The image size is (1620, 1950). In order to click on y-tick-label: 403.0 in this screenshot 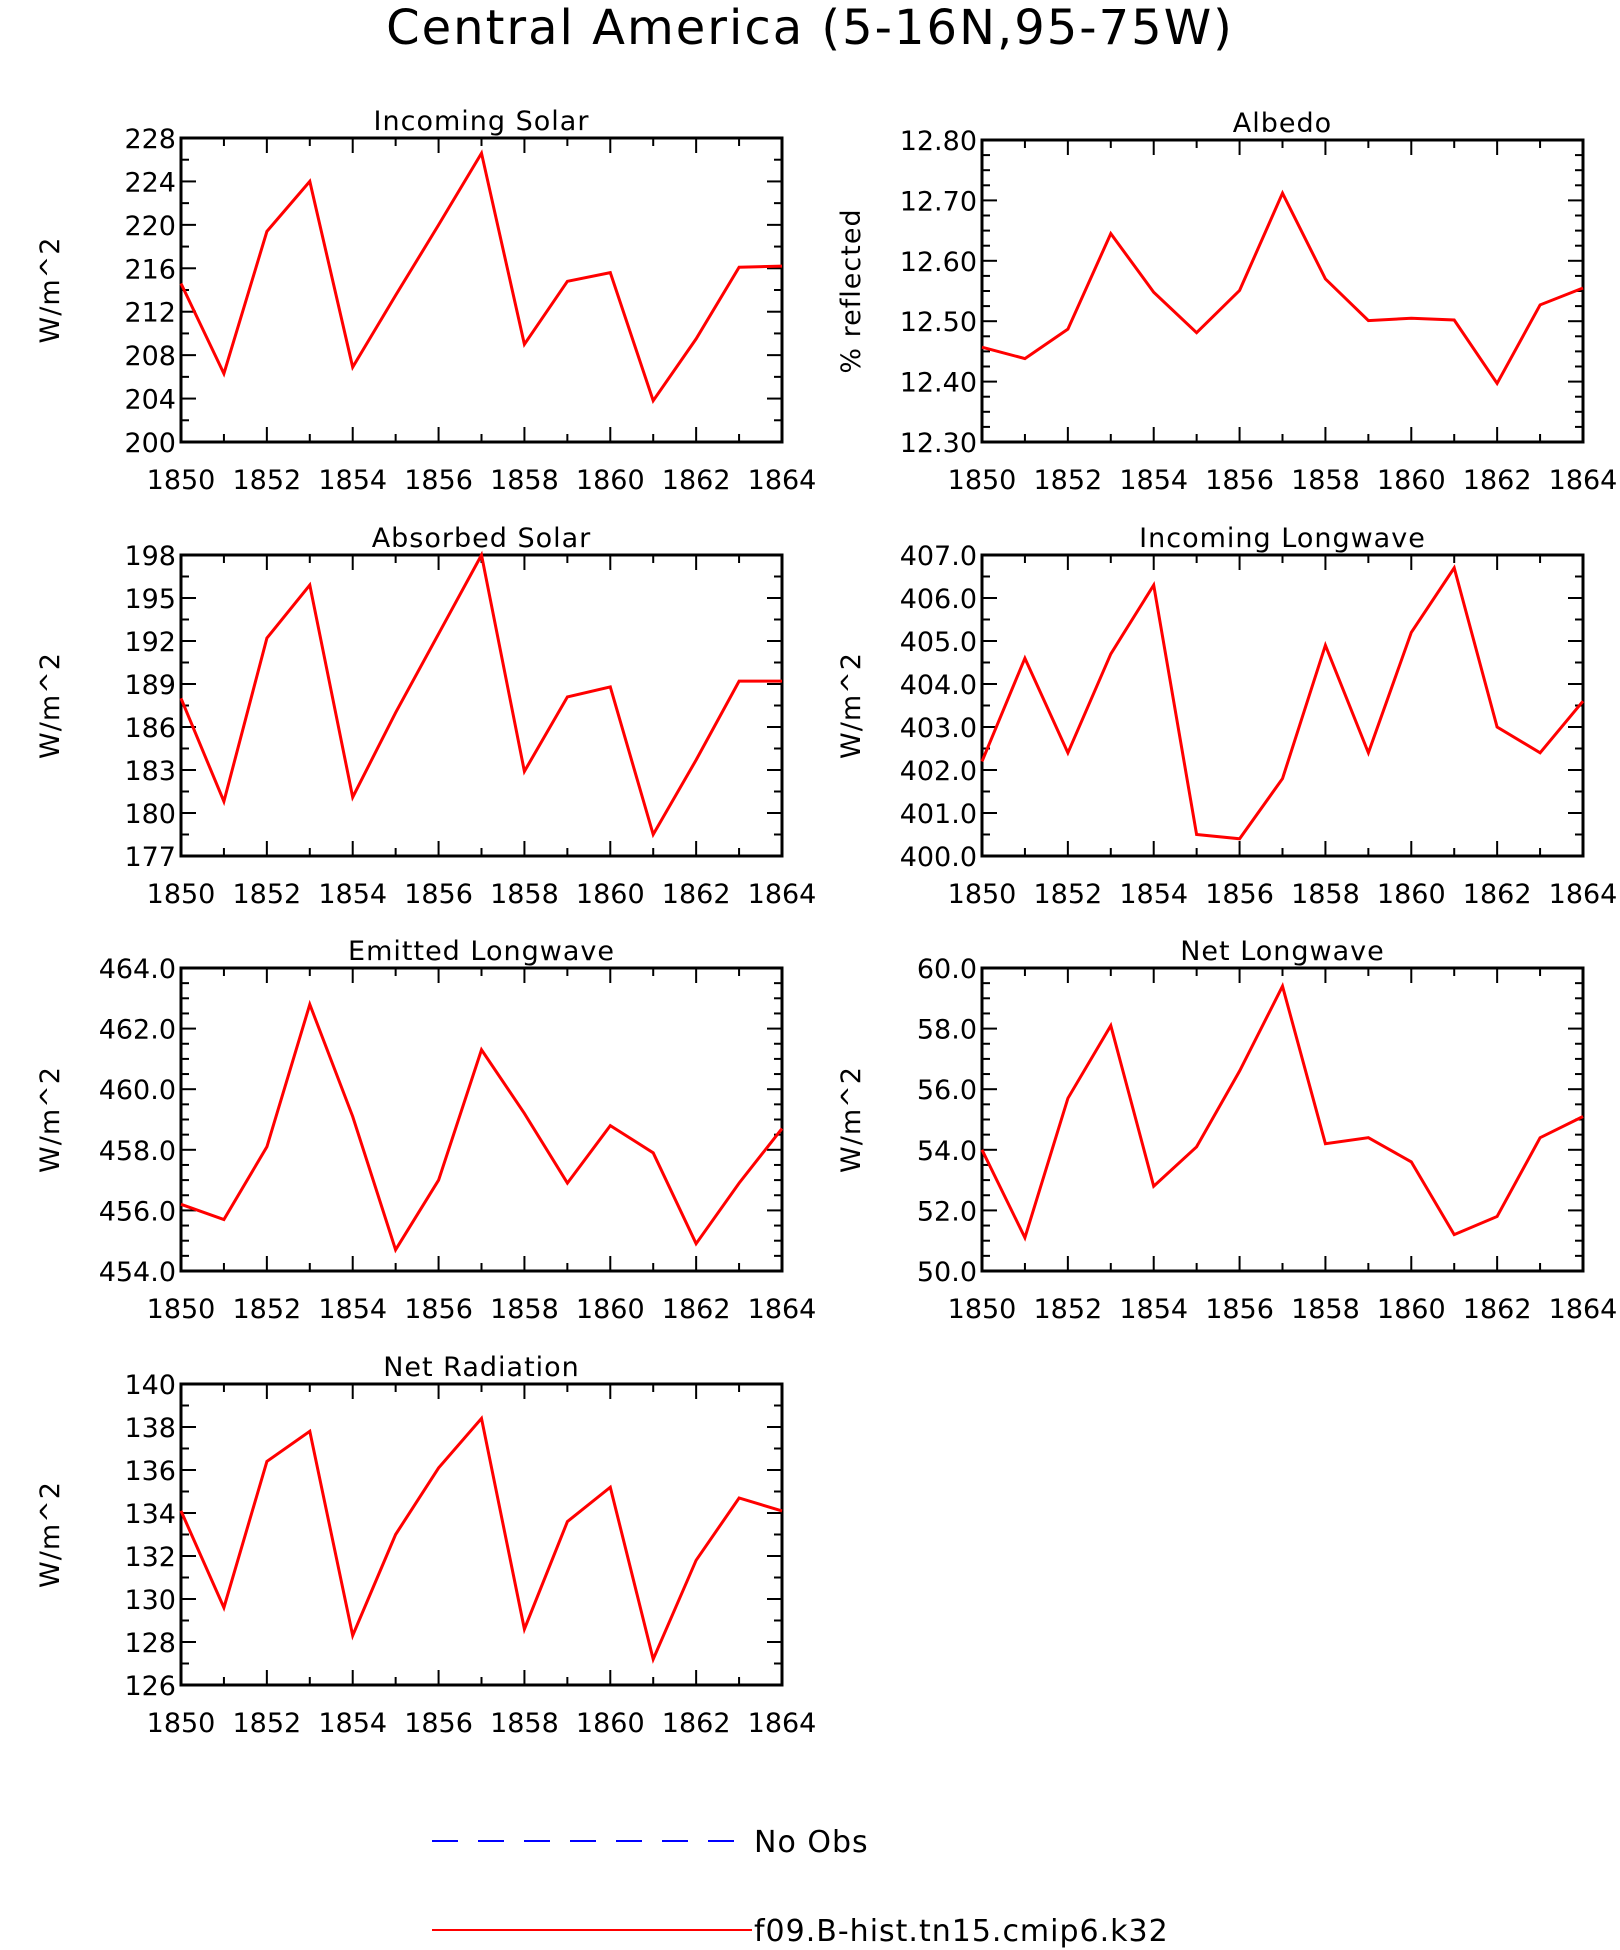, I will do `click(938, 728)`.